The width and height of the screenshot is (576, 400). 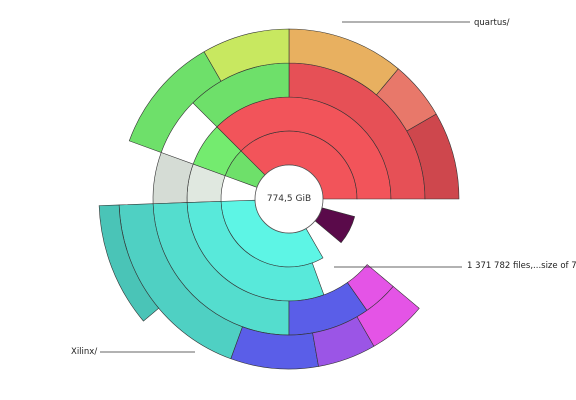 What do you see at coordinates (492, 23) in the screenshot?
I see `label-quartus: quartus/` at bounding box center [492, 23].